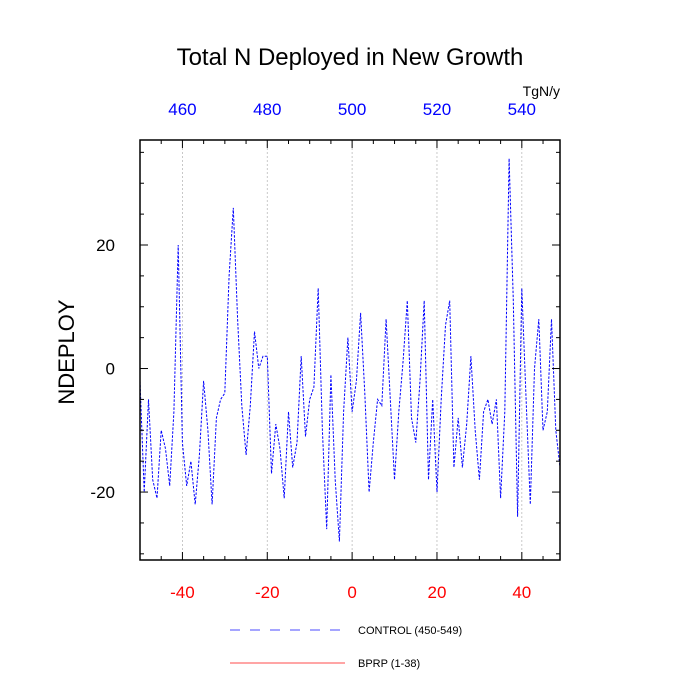  I want to click on x-tick-label: 20, so click(437, 592).